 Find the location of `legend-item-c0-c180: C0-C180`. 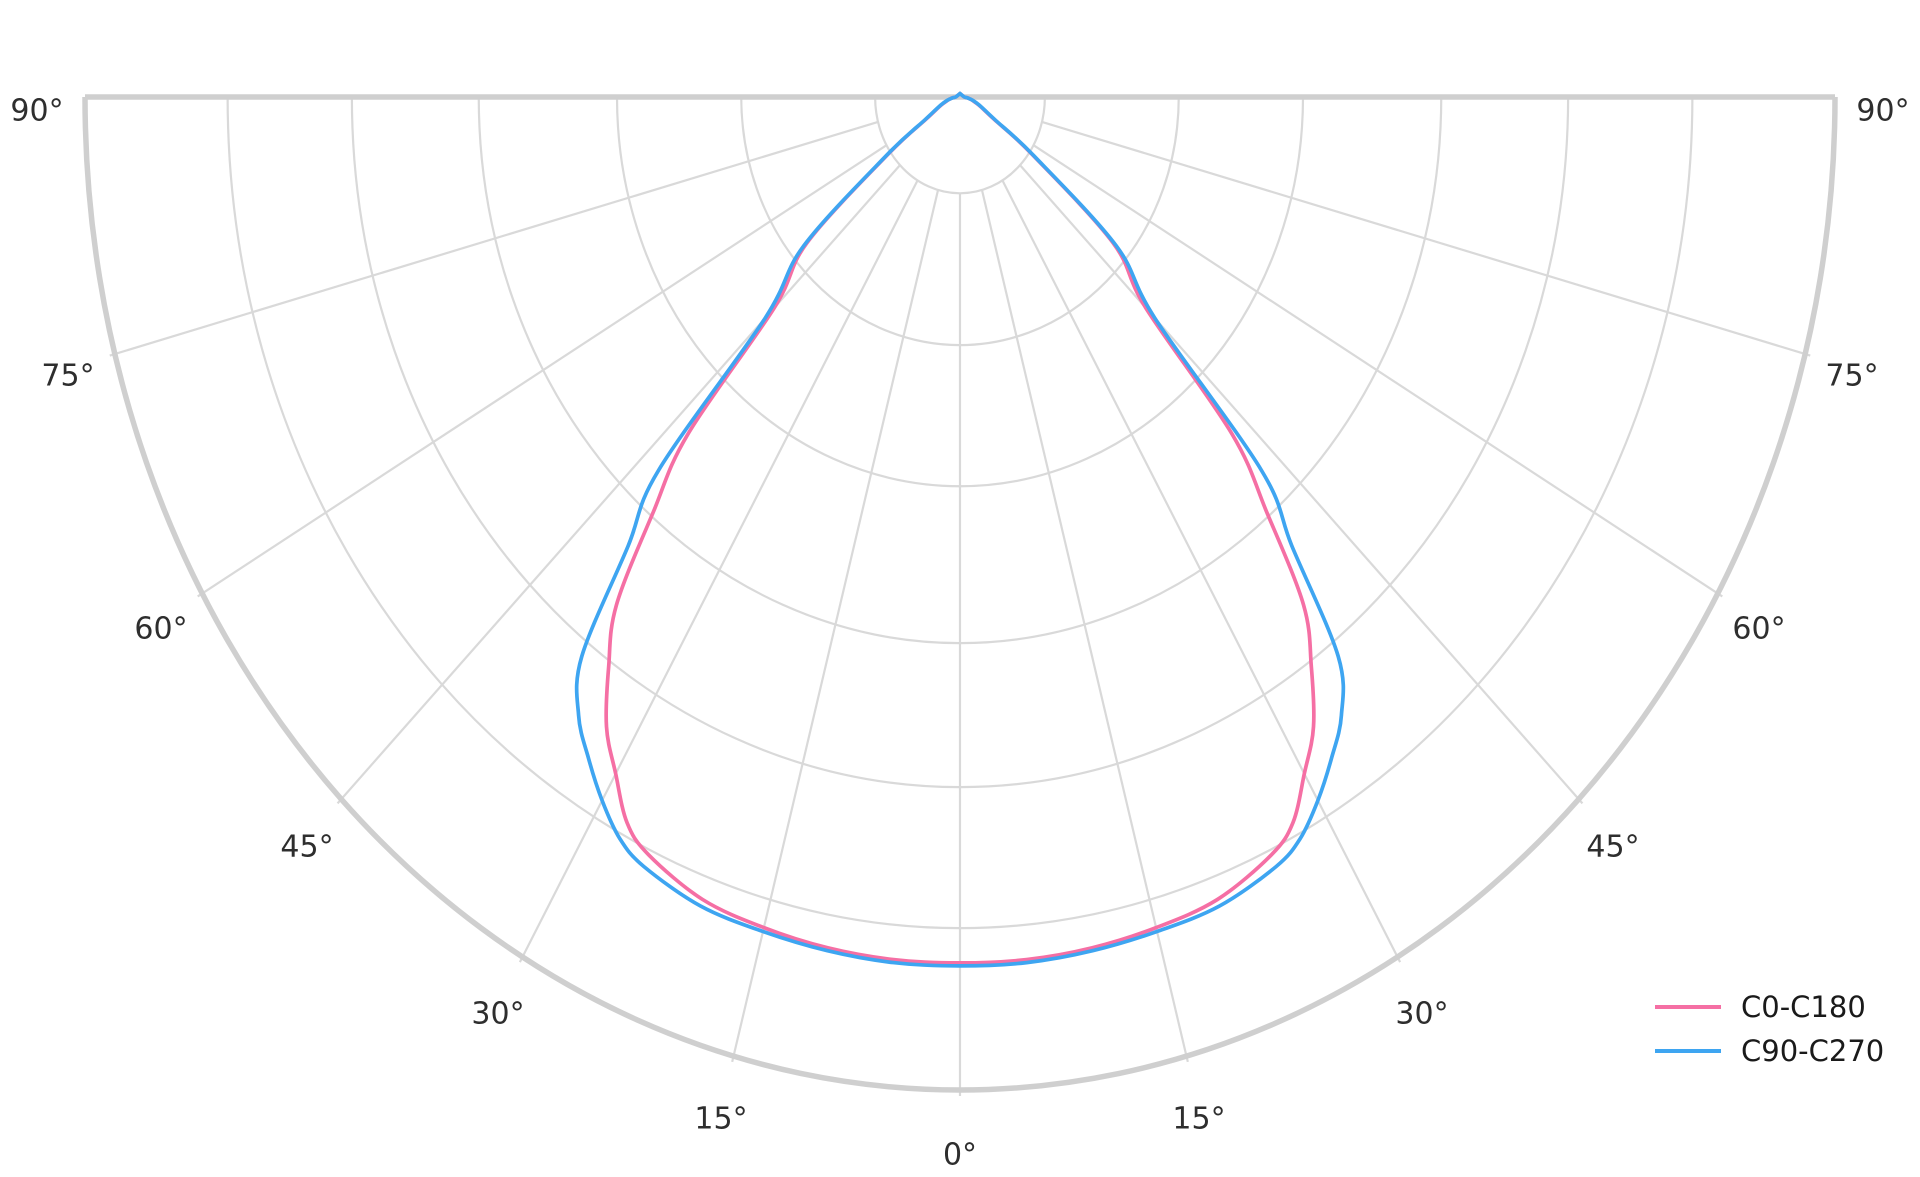

legend-item-c0-c180: C0-C180 is located at coordinates (1803, 1007).